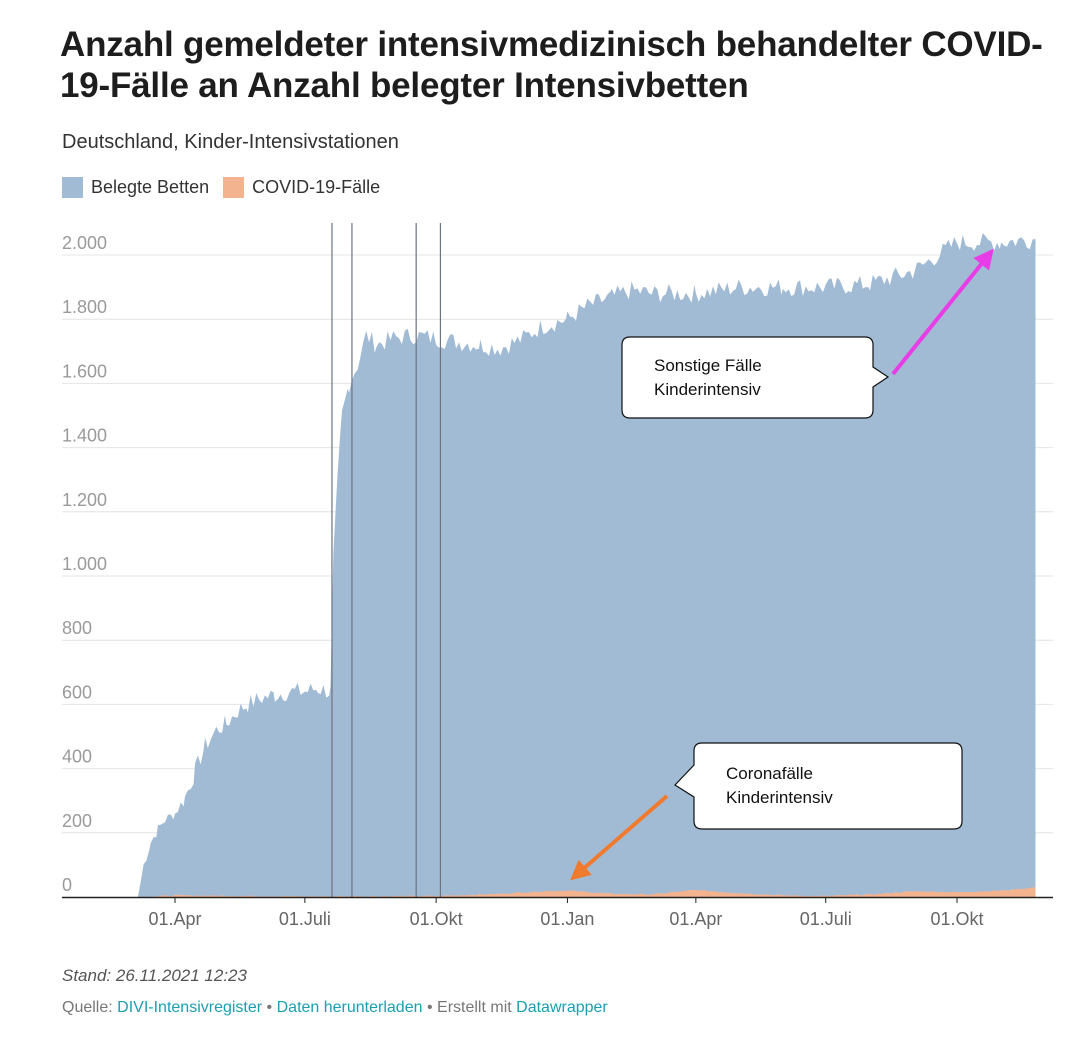 The image size is (1080, 1055). I want to click on y-tick-label: 1.200, so click(84, 500).